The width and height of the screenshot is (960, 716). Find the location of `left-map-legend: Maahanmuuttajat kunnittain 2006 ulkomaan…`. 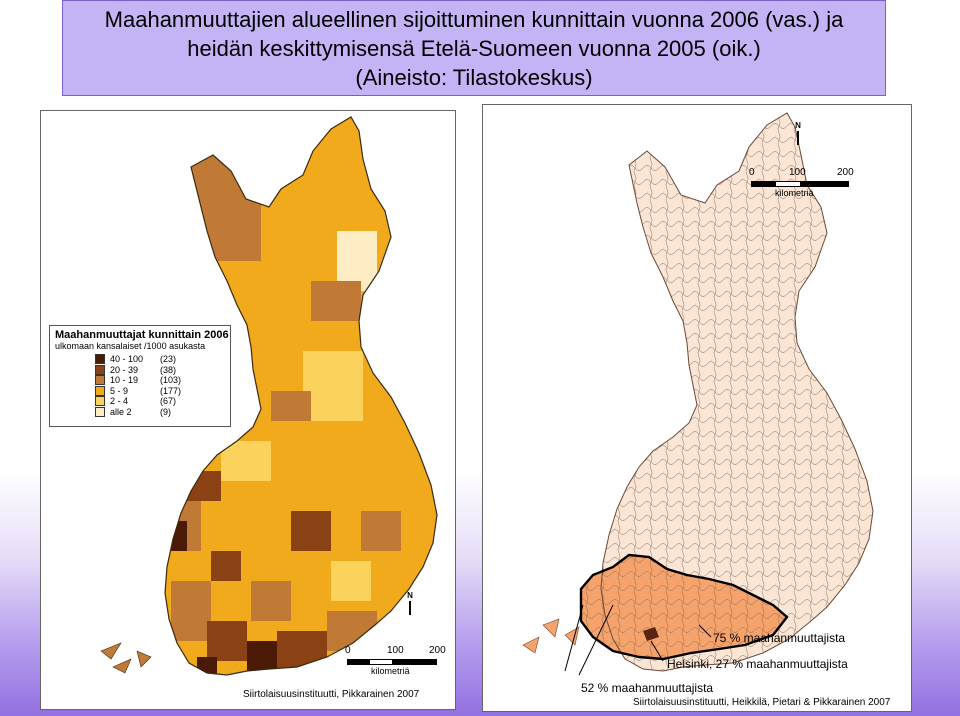

left-map-legend: Maahanmuuttajat kunnittain 2006 ulkomaan… is located at coordinates (140, 376).